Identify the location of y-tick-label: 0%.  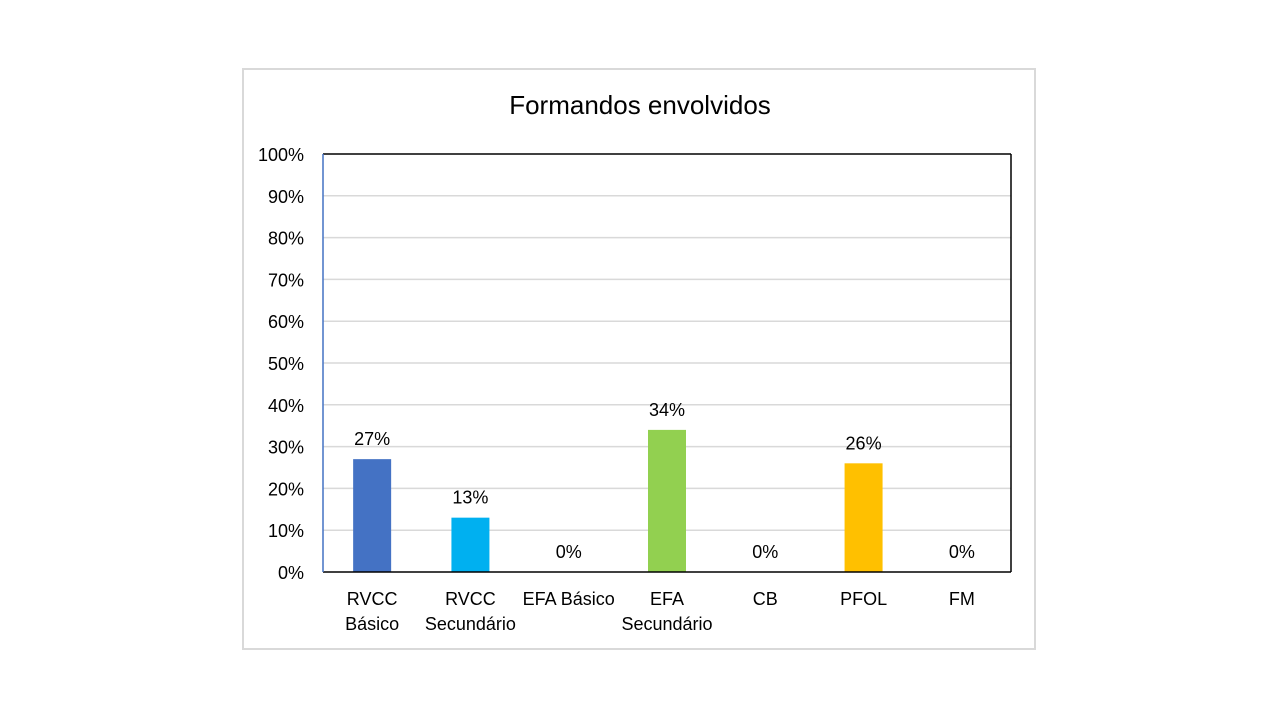
(291, 573).